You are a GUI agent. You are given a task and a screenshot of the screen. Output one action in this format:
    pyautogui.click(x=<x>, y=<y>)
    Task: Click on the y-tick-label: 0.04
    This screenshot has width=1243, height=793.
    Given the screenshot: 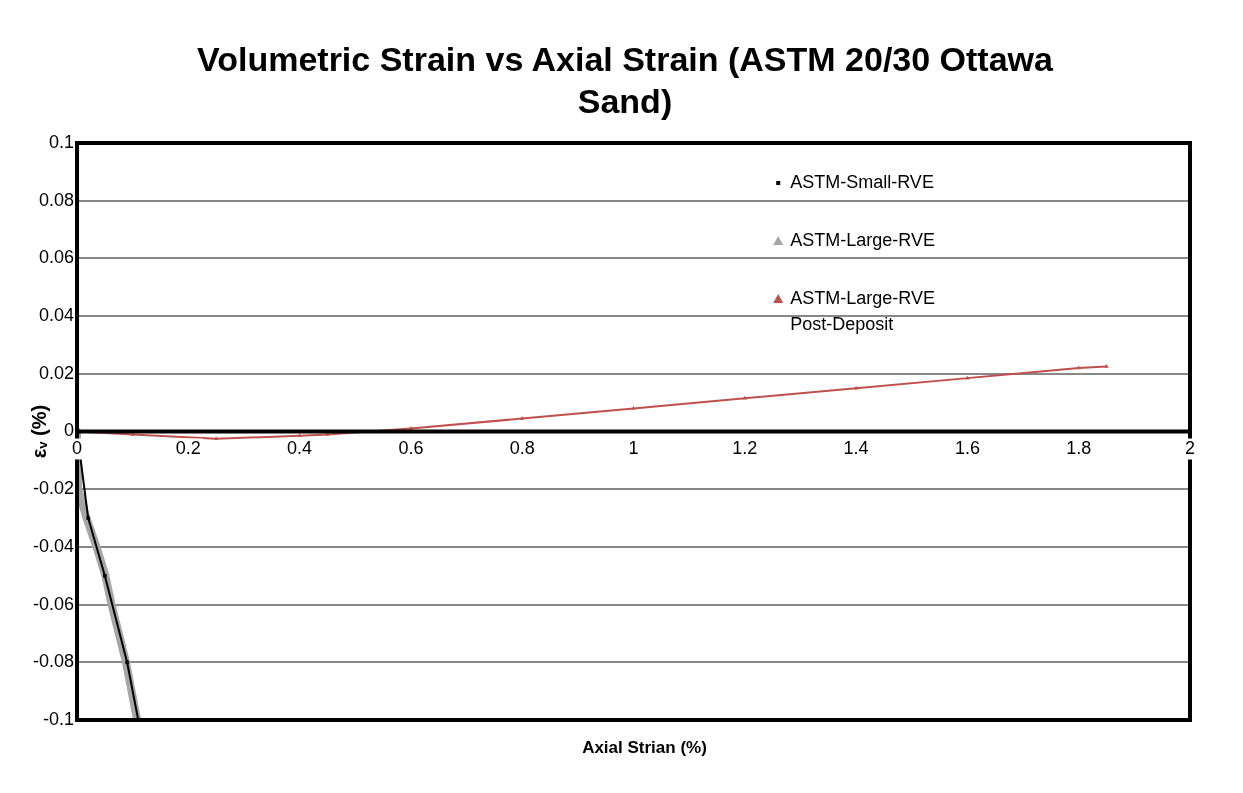 What is the action you would take?
    pyautogui.click(x=56, y=315)
    